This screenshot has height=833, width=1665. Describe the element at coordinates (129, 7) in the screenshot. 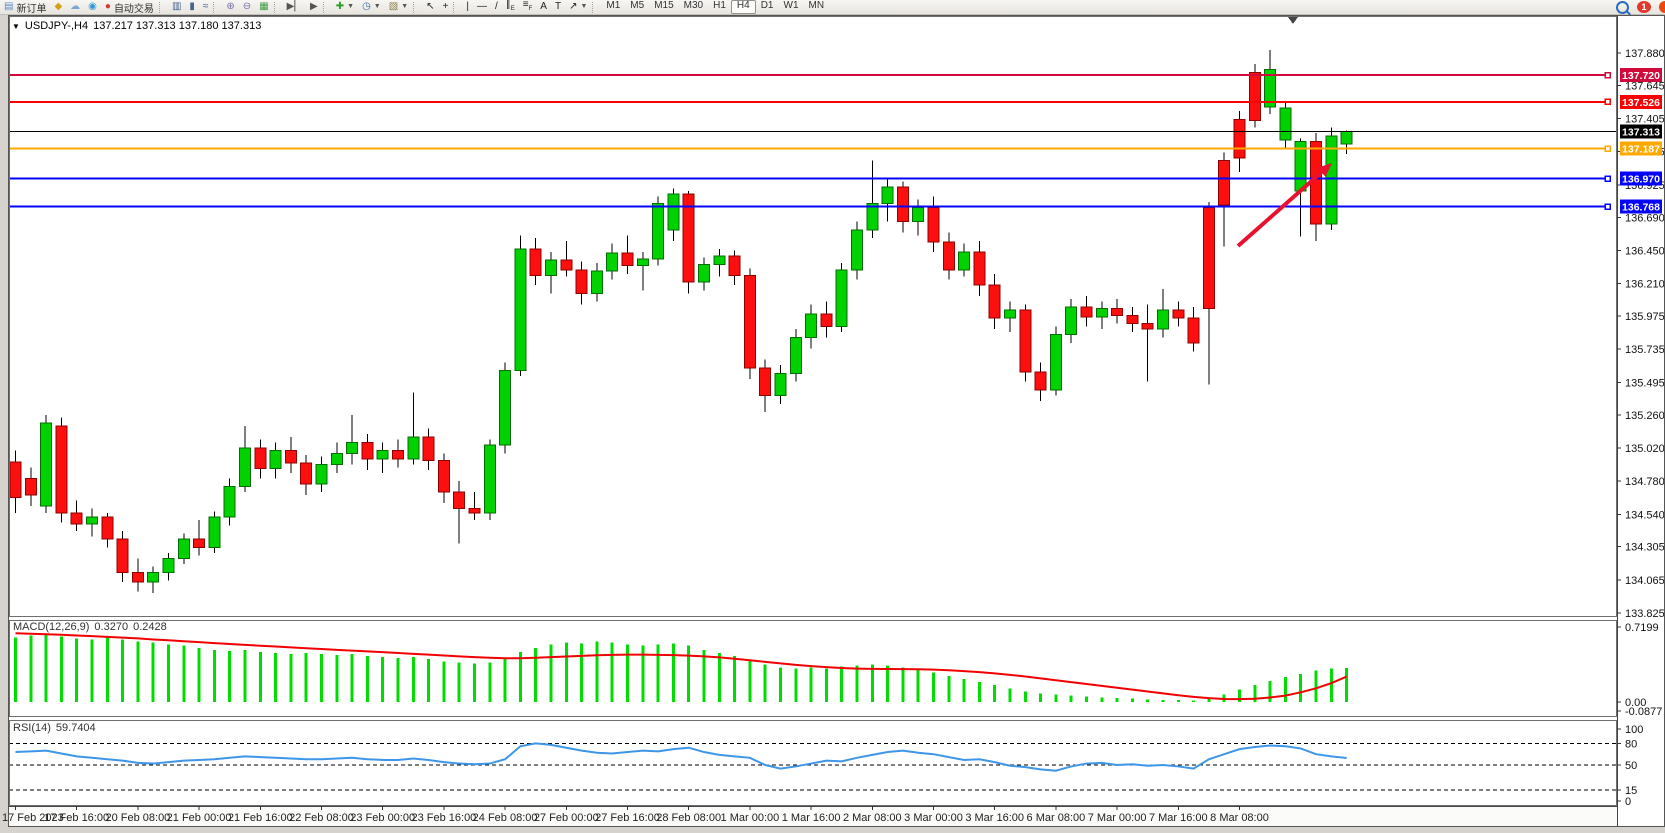

I see `autotrading-button: ● 自动交易` at that location.